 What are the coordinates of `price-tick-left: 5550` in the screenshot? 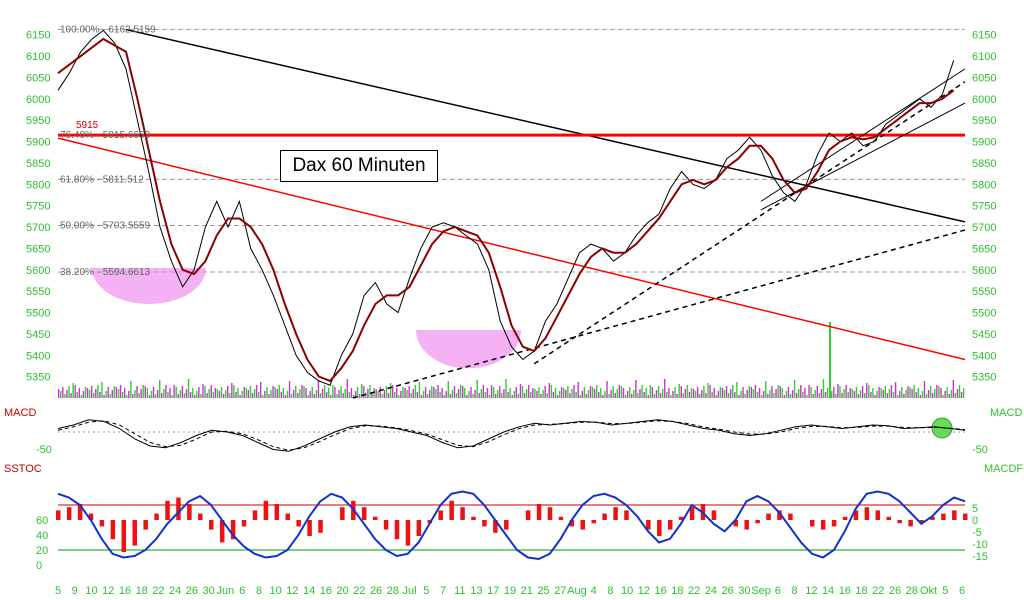 It's located at (38, 292).